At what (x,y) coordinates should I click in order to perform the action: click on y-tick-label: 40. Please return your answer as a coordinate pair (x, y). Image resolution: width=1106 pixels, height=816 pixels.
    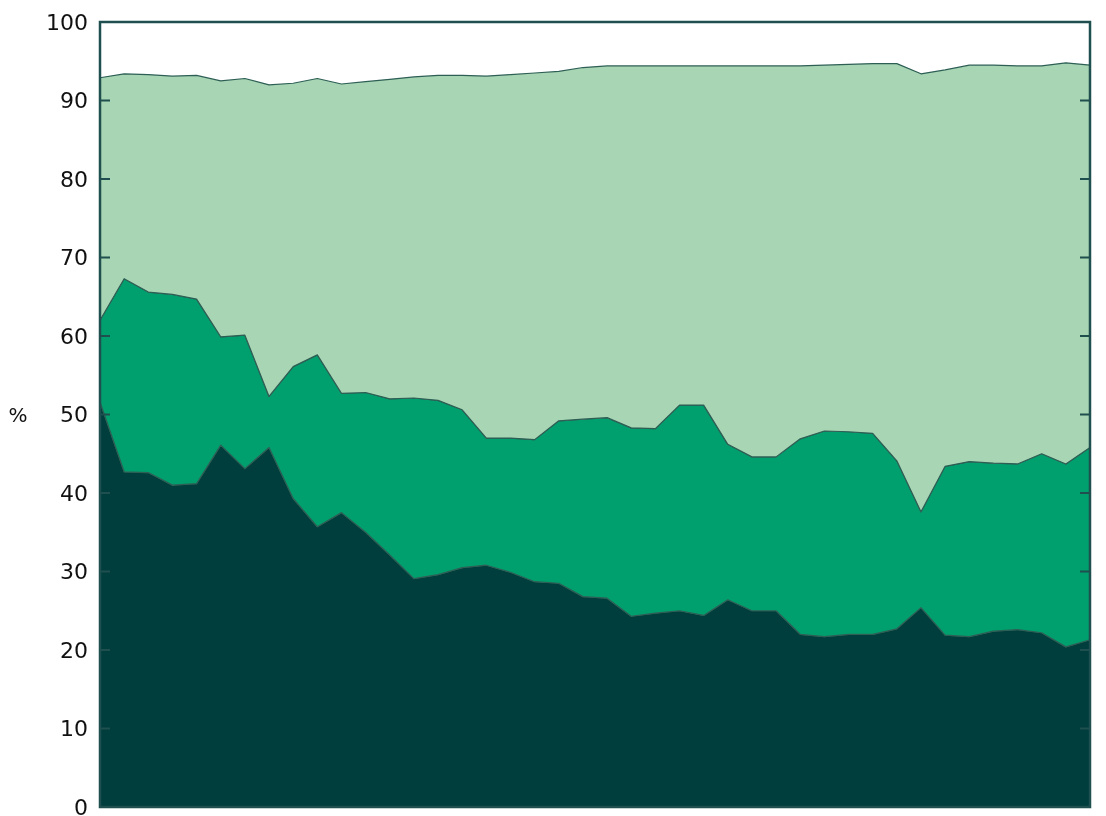
    Looking at the image, I should click on (74, 493).